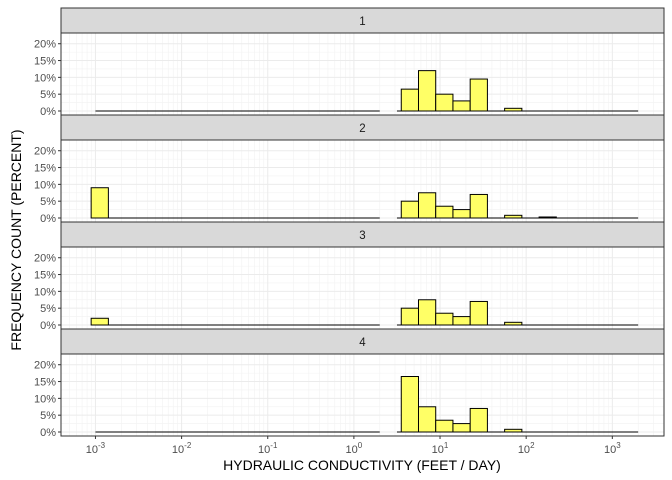 This screenshot has height=480, width=672. Describe the element at coordinates (16, 239) in the screenshot. I see `y-axis-title: FREQUENCY COUNT (PERCENT)` at that location.